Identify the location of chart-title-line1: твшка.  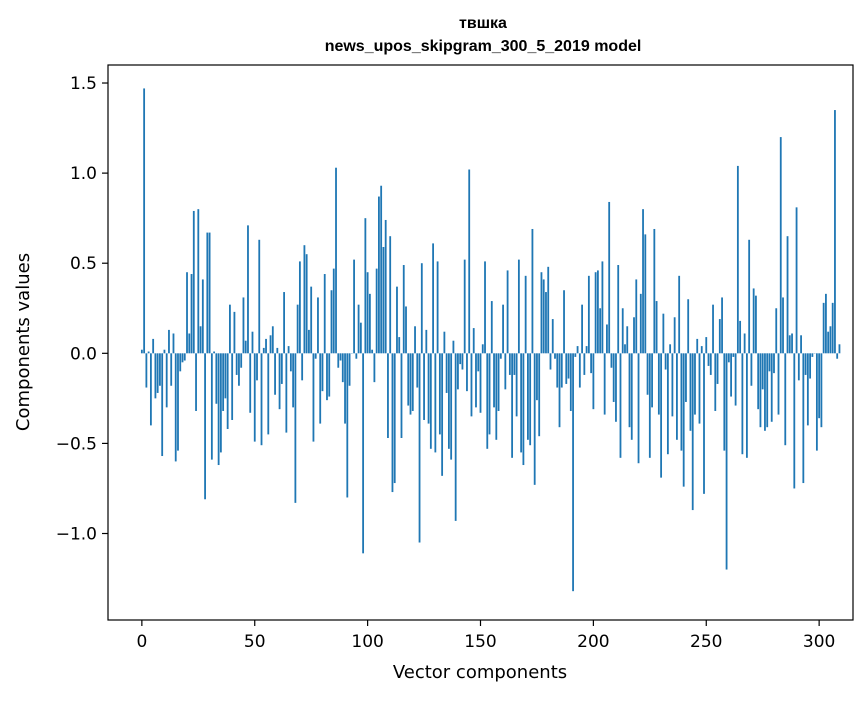
(483, 23).